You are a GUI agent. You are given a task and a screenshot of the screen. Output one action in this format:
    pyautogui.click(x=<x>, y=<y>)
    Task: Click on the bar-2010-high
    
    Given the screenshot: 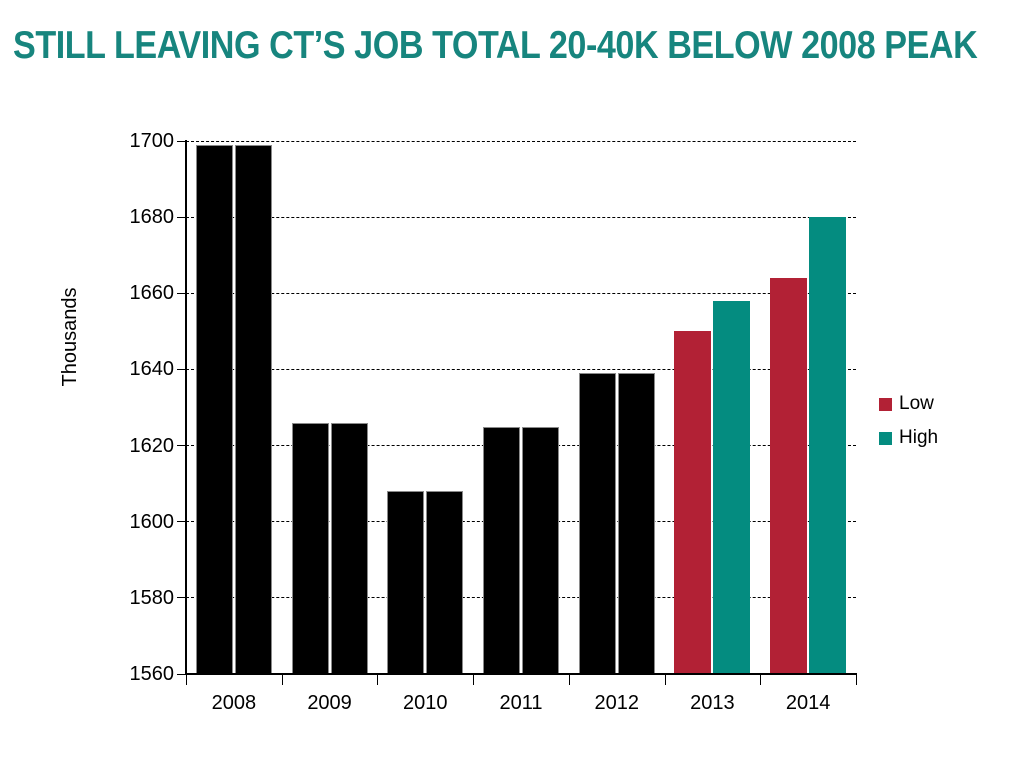 What is the action you would take?
    pyautogui.click(x=445, y=582)
    